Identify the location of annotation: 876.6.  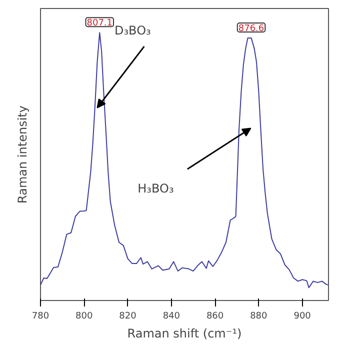
(251, 29).